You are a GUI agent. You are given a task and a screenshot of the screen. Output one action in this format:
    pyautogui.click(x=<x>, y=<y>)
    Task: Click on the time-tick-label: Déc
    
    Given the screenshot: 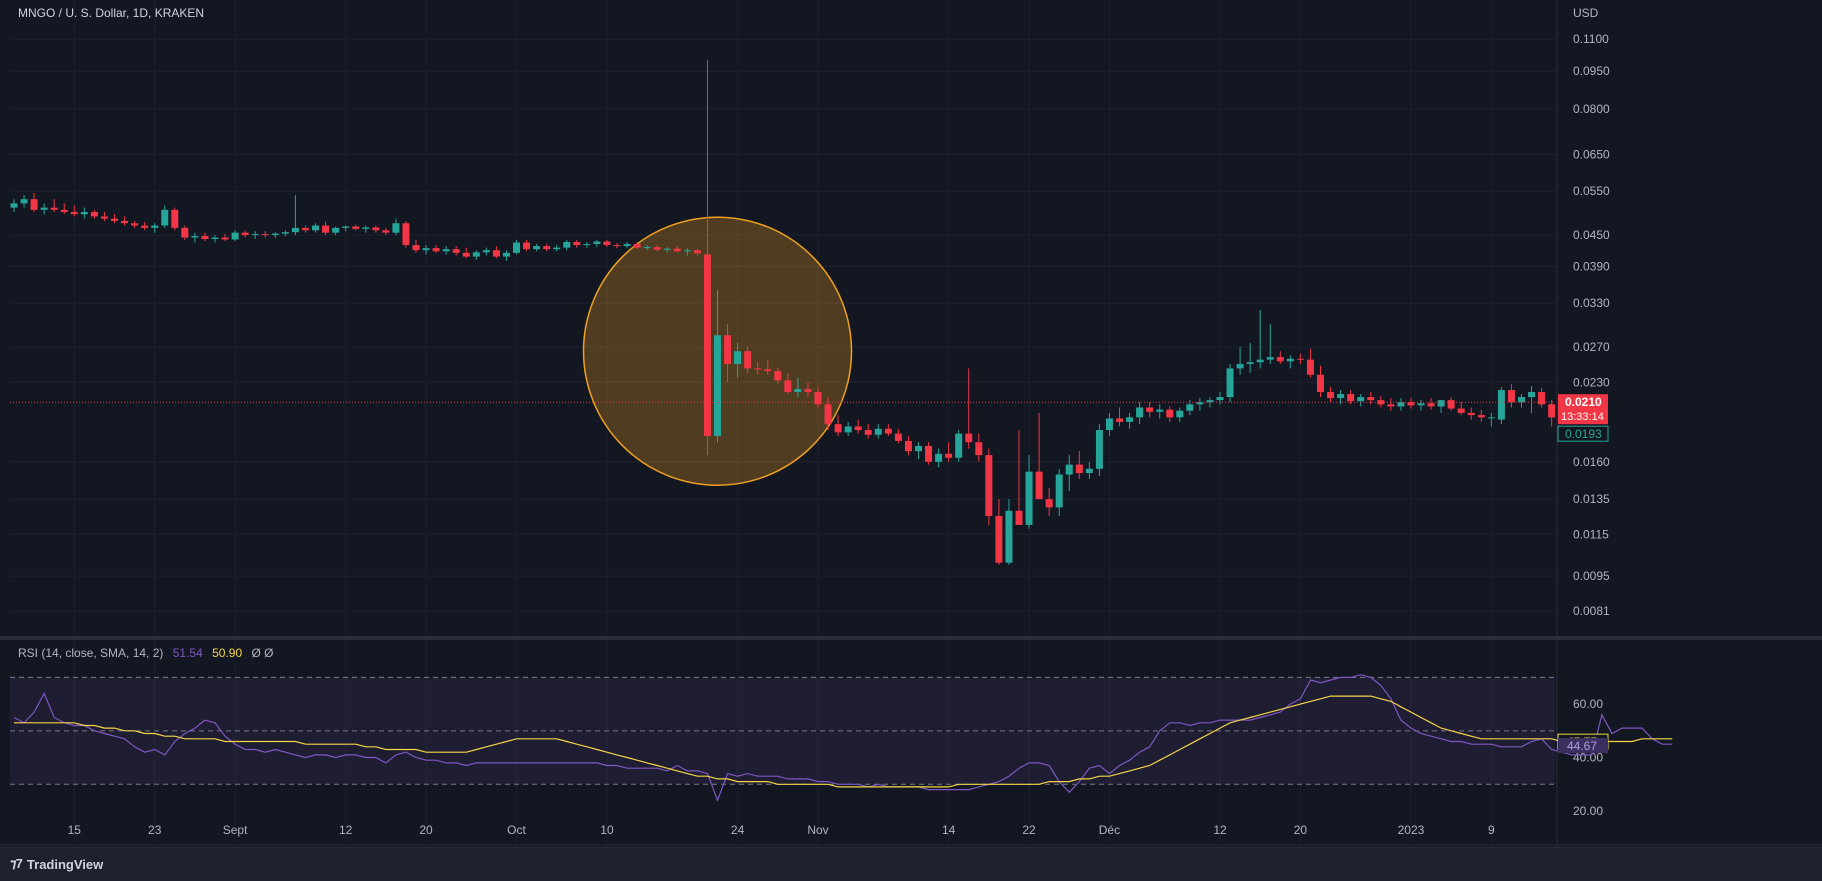 What is the action you would take?
    pyautogui.click(x=1109, y=830)
    